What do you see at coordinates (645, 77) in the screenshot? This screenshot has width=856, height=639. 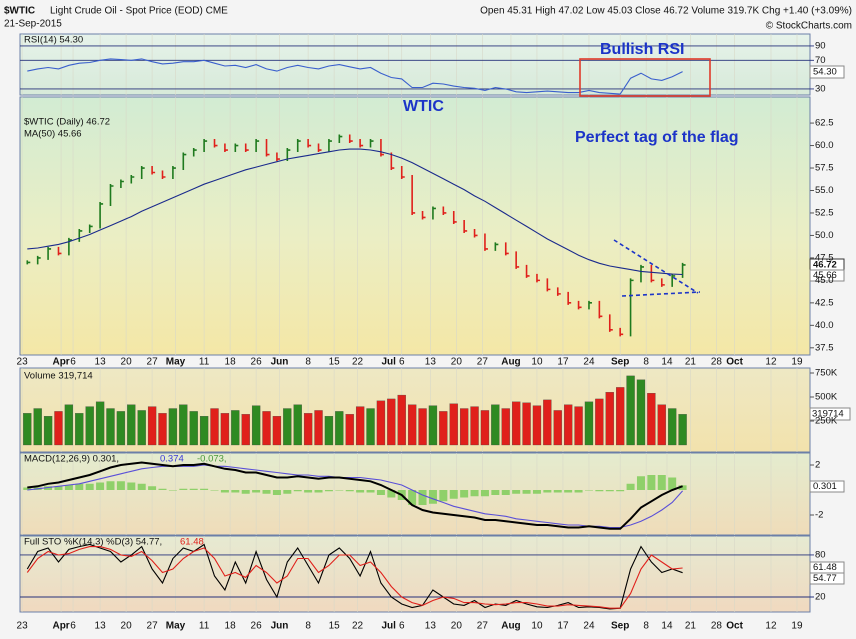 I see `highlight-box` at bounding box center [645, 77].